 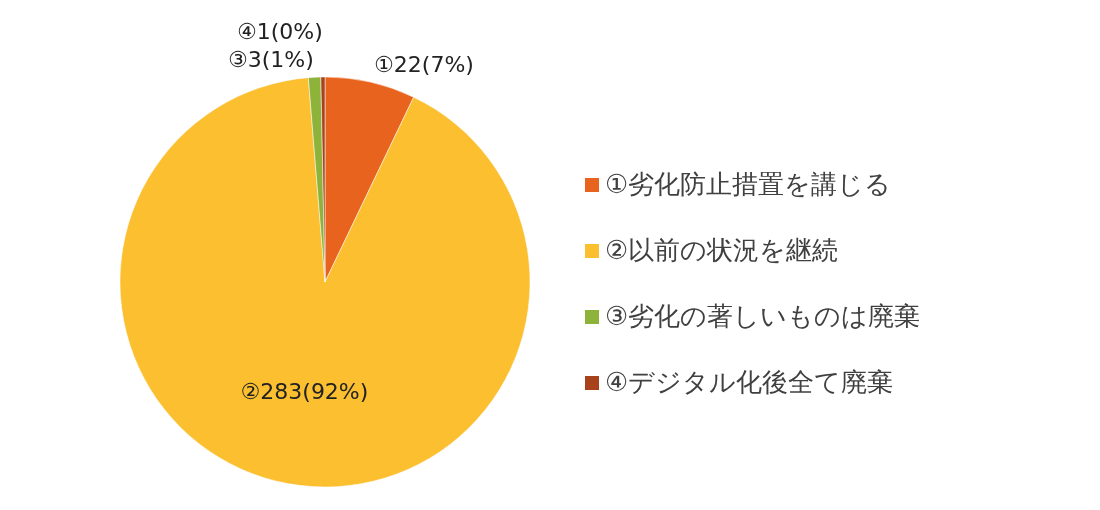 I want to click on data-label: ④1(0%), so click(x=279, y=31).